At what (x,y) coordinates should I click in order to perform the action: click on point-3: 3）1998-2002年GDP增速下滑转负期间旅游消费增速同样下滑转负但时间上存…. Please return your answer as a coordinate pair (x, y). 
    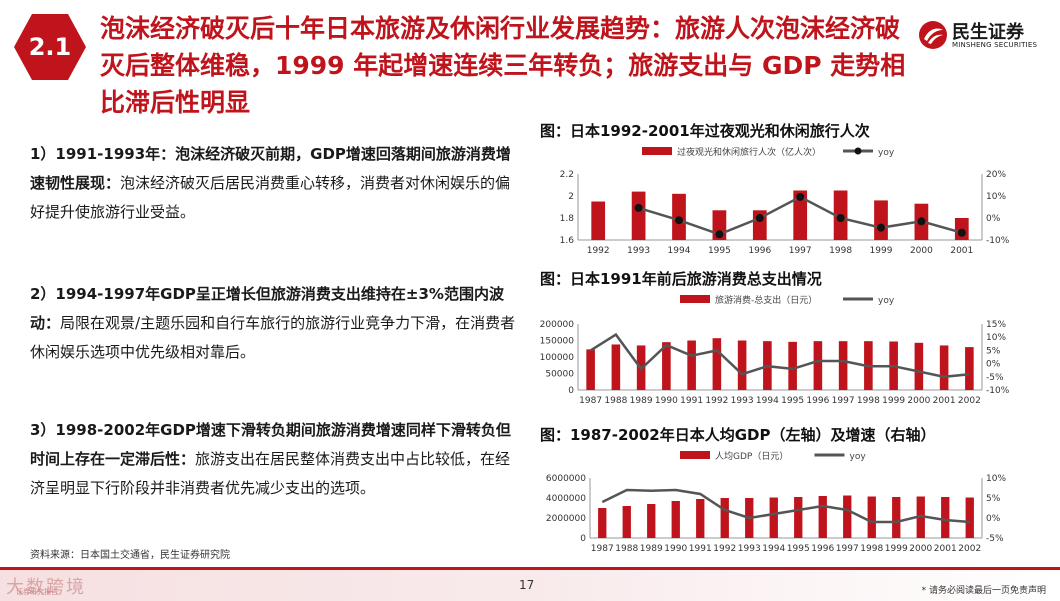
    Looking at the image, I should click on (275, 459).